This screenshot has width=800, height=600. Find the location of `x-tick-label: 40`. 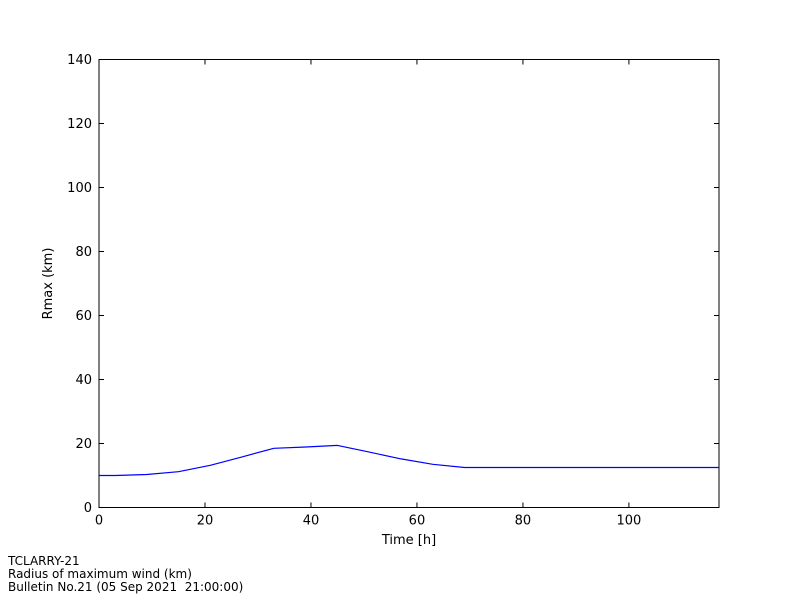

x-tick-label: 40 is located at coordinates (311, 521).